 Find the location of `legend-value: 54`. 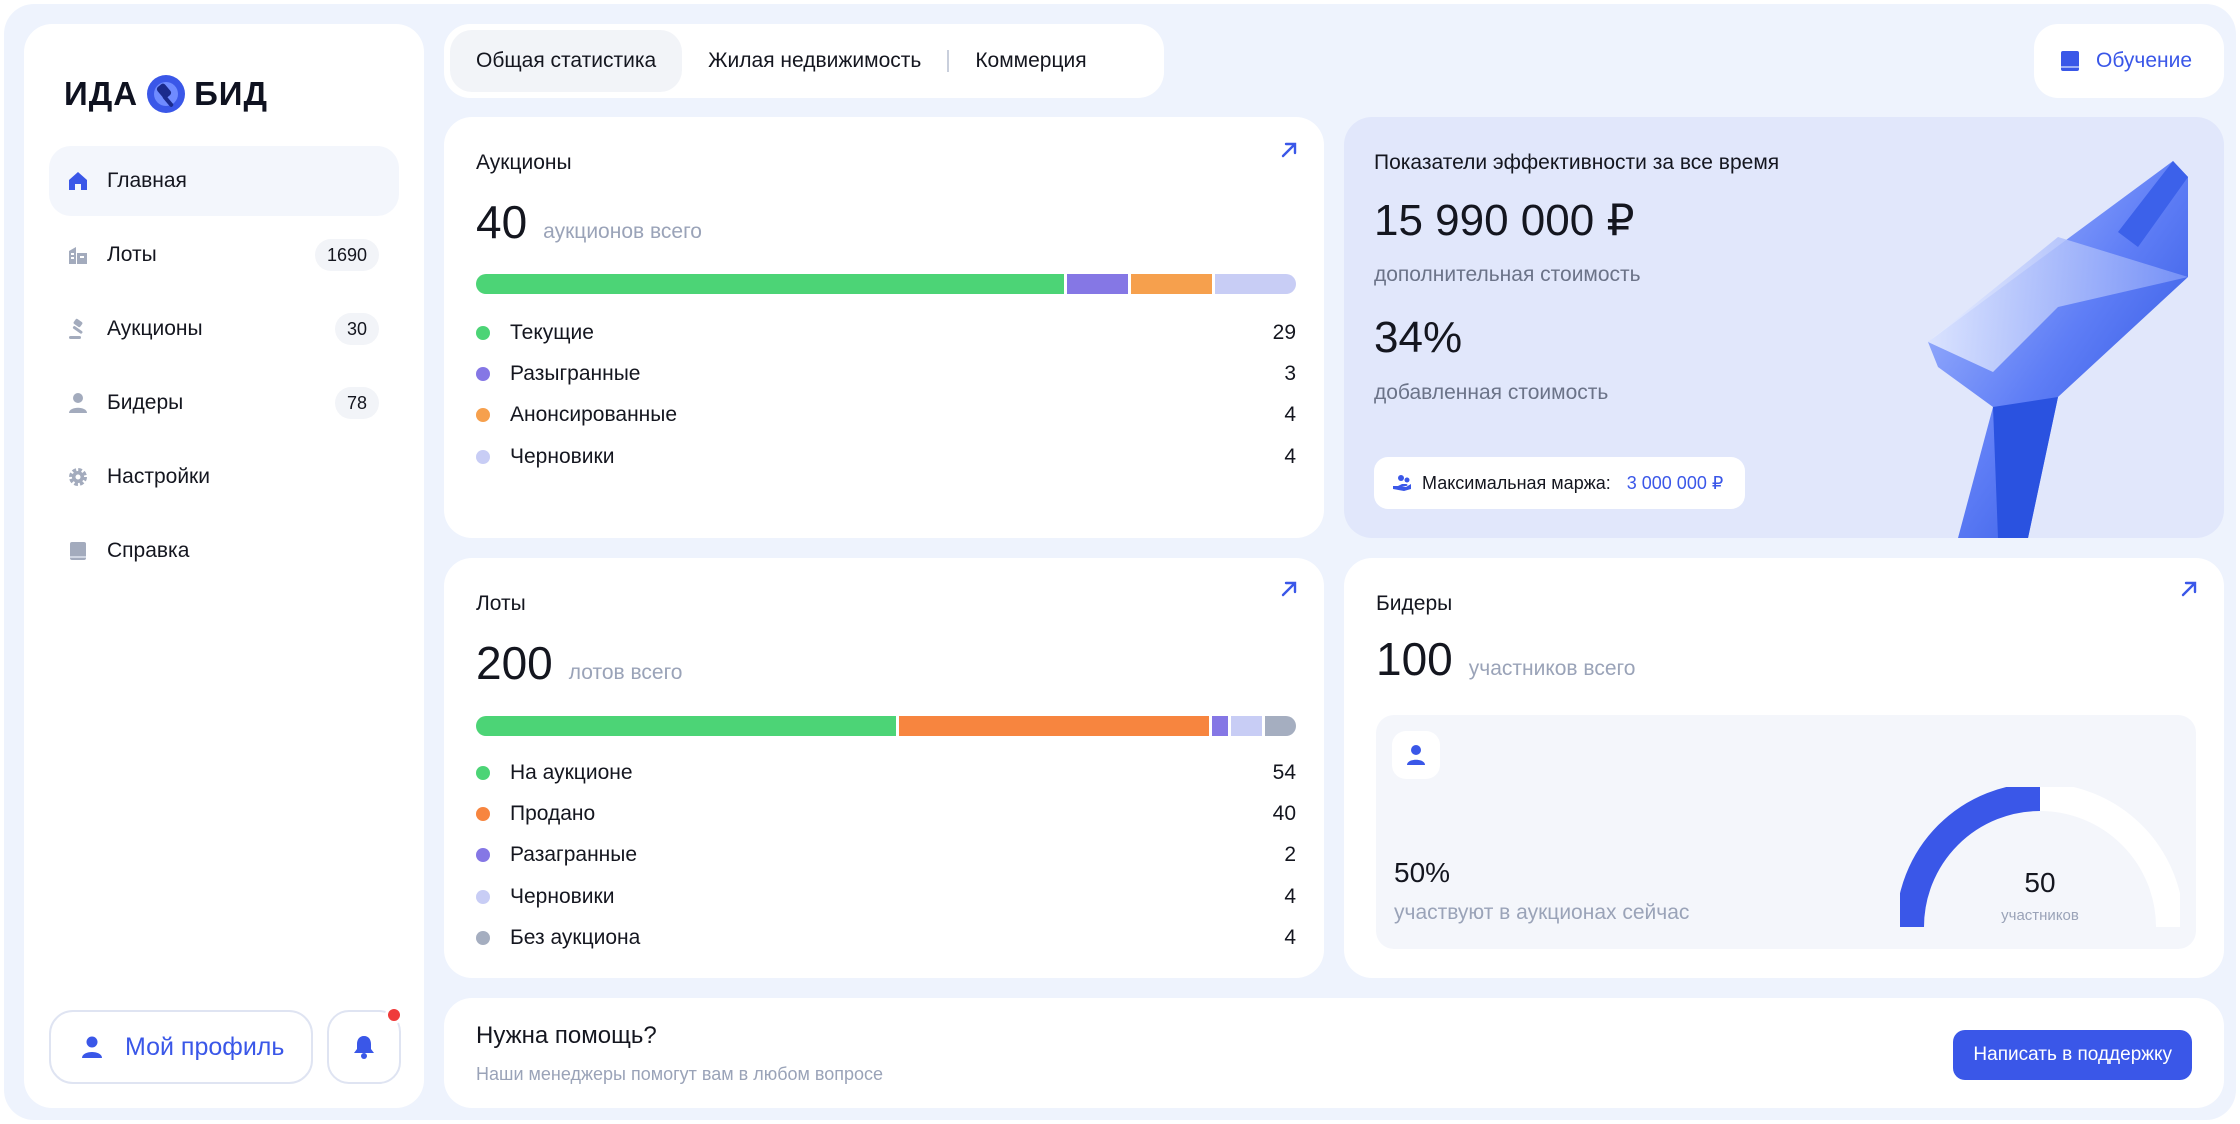

legend-value: 54 is located at coordinates (1284, 772).